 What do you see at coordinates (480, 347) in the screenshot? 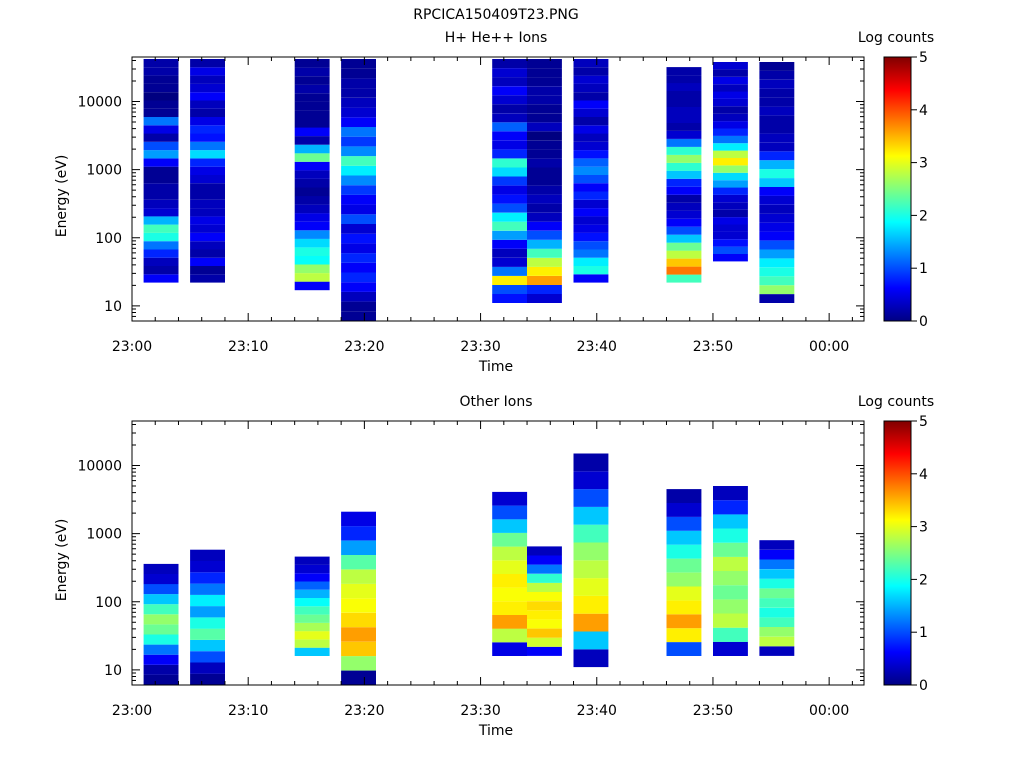
I see `x-tick-label: 23:30` at bounding box center [480, 347].